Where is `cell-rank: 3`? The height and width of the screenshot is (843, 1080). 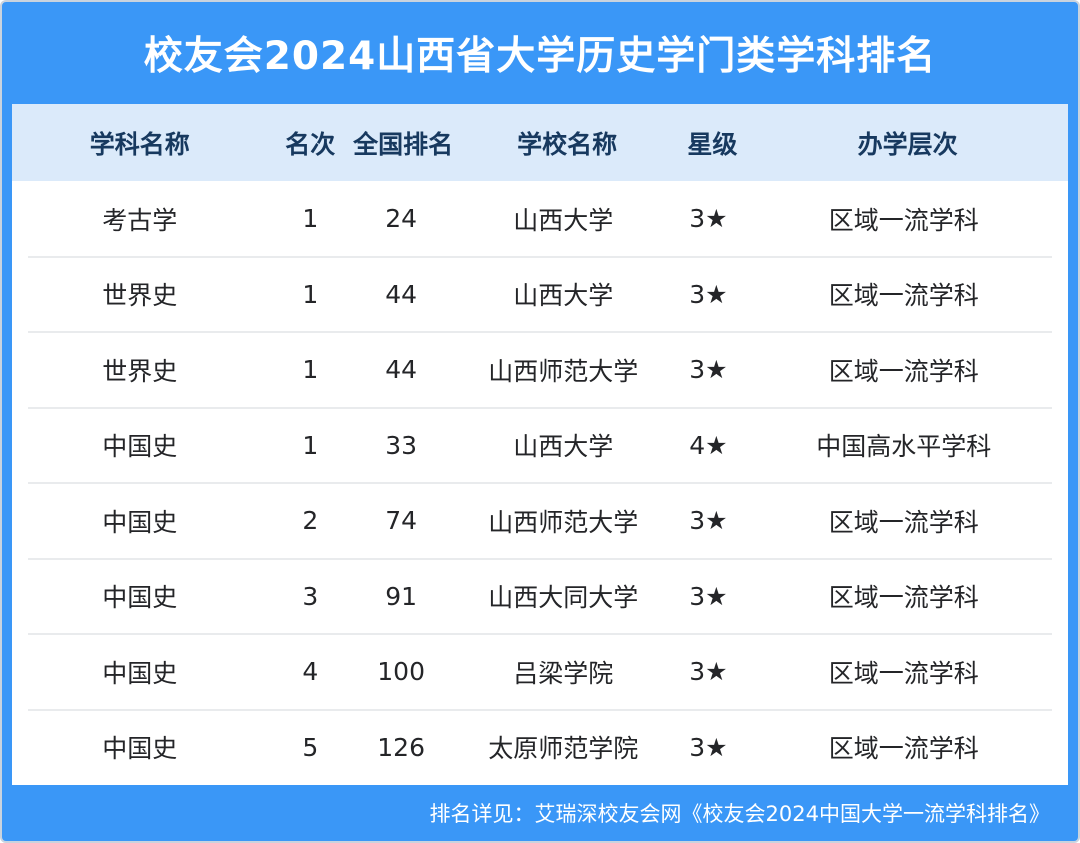
cell-rank: 3 is located at coordinates (310, 596).